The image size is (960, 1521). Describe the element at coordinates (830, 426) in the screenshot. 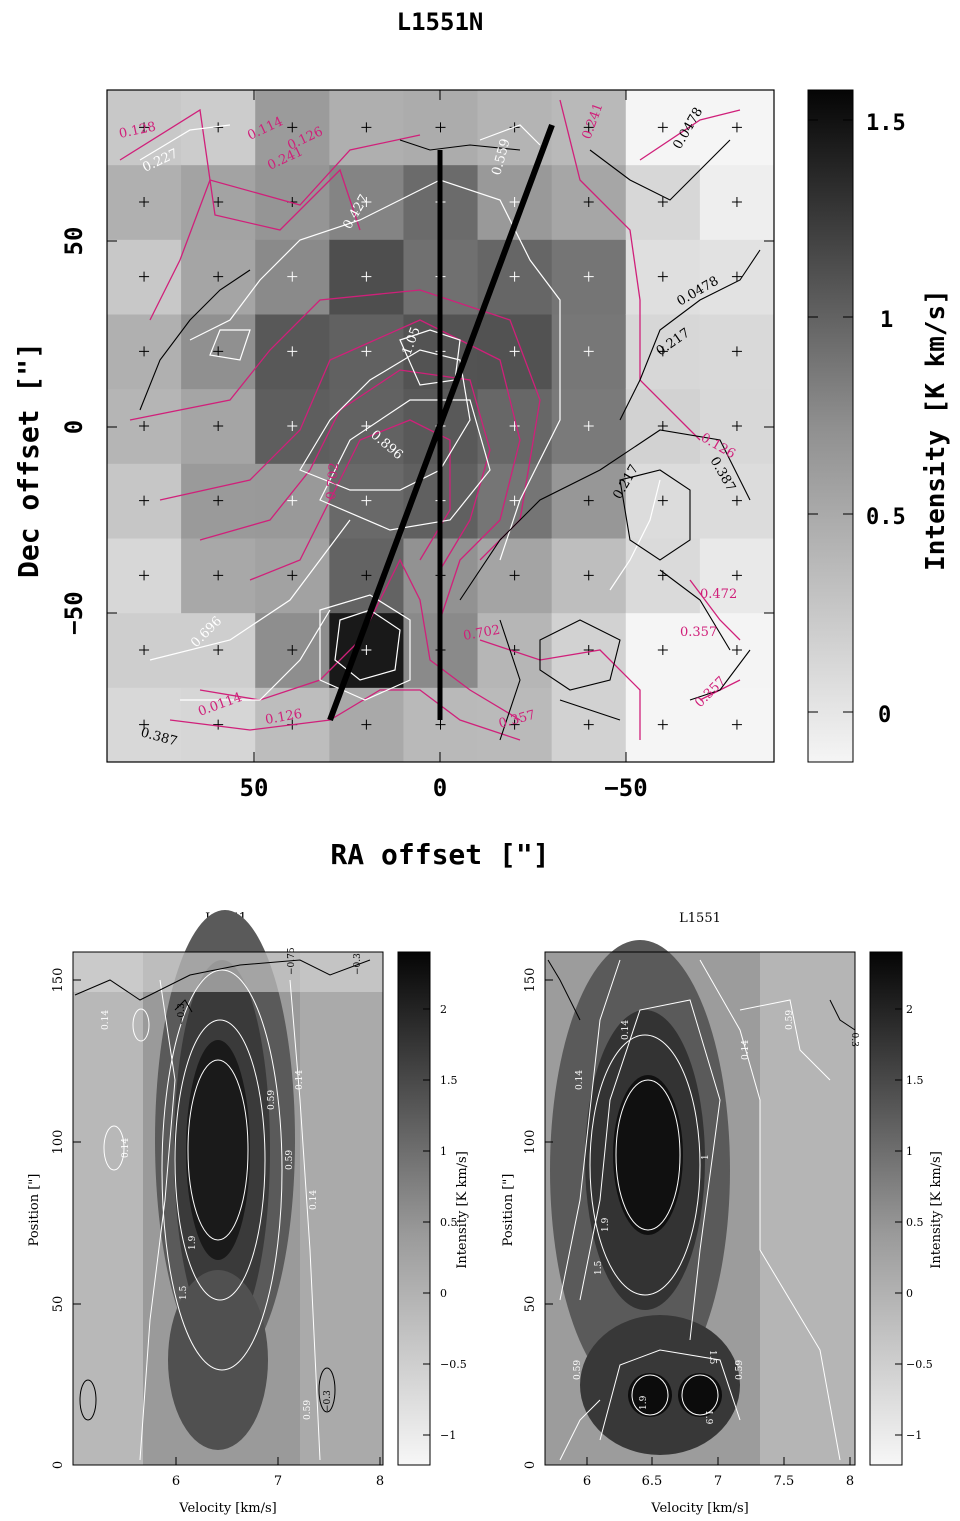

I see `top-colorbar` at that location.